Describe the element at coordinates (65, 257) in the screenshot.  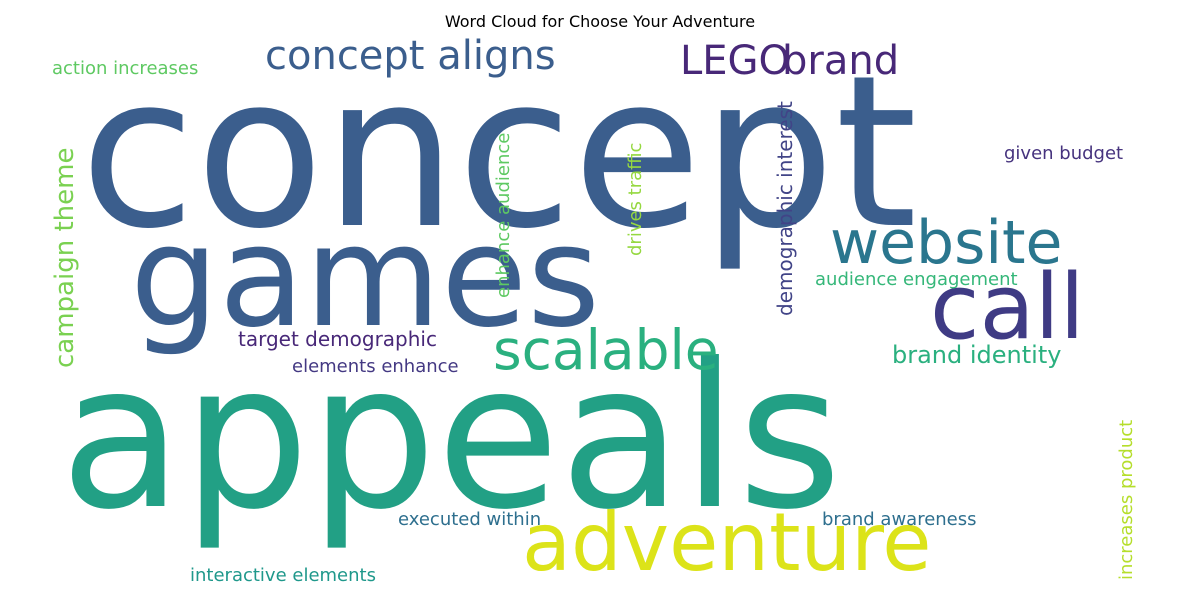
I see `word-campaign-theme: campaign theme` at that location.